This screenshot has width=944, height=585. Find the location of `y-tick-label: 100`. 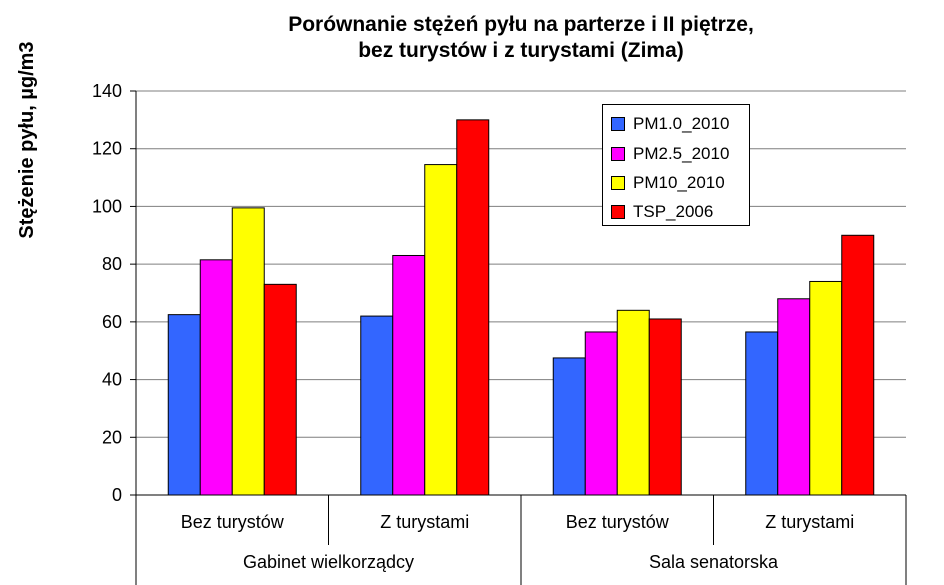

y-tick-label: 100 is located at coordinates (107, 206).